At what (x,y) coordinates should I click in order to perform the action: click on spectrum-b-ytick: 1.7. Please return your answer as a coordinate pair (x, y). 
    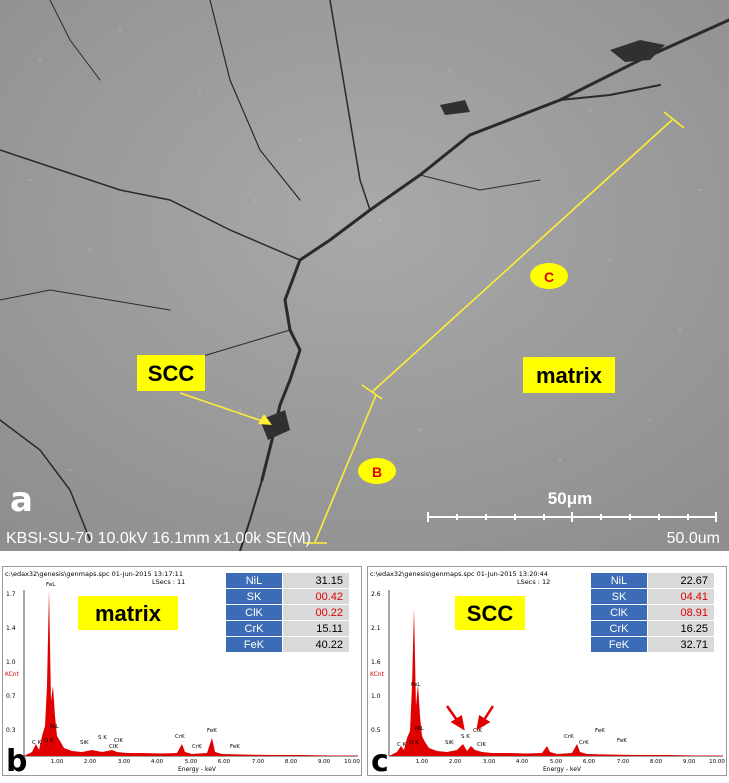
    Looking at the image, I should click on (11, 594).